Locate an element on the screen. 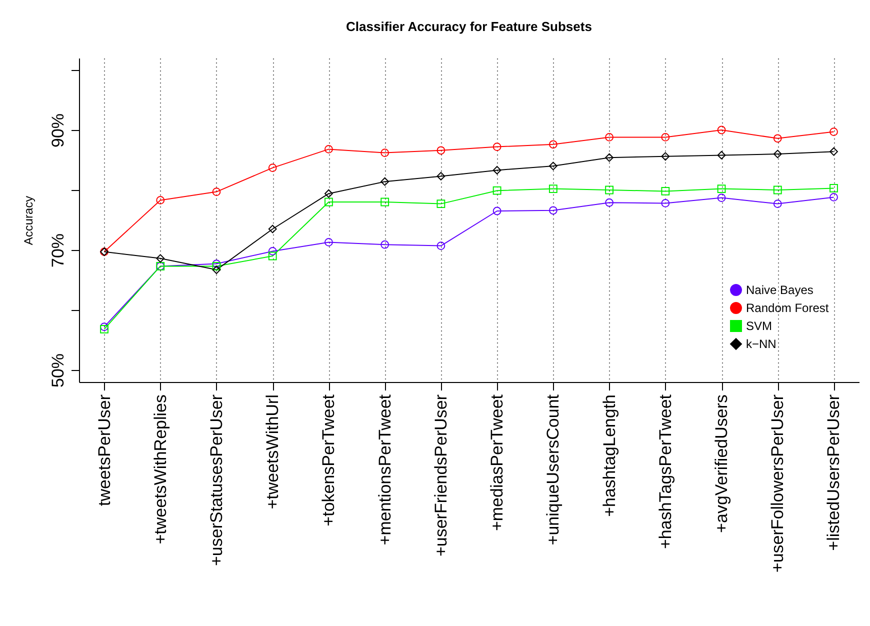 Image resolution: width=870 pixels, height=626 pixels. legend-label: SVM is located at coordinates (759, 326).